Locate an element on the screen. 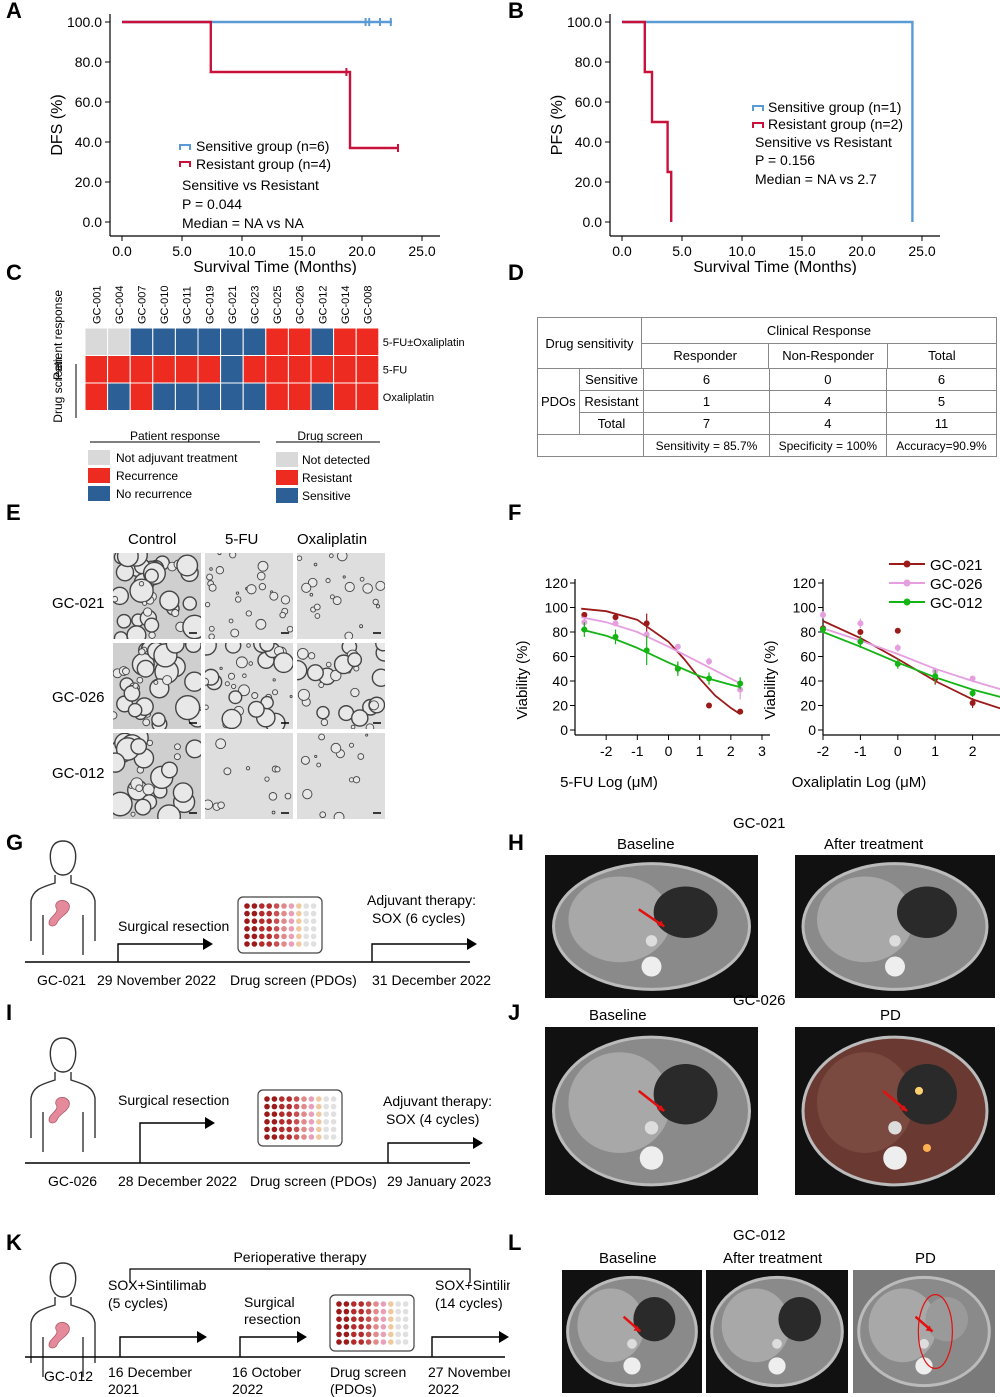 The width and height of the screenshot is (1000, 1397). micrograph-image is located at coordinates (249, 596).